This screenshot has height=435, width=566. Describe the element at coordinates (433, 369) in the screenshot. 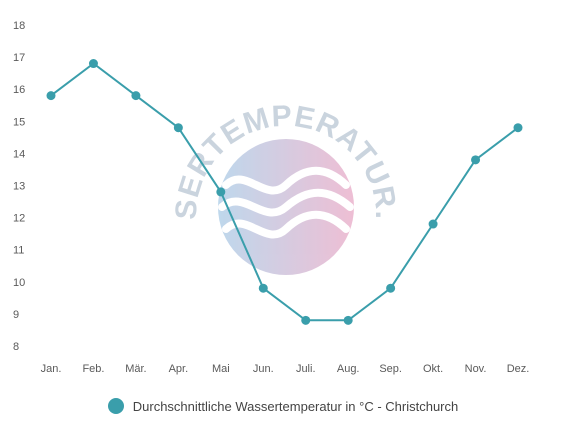

I see `x-tick-label: Okt.` at that location.